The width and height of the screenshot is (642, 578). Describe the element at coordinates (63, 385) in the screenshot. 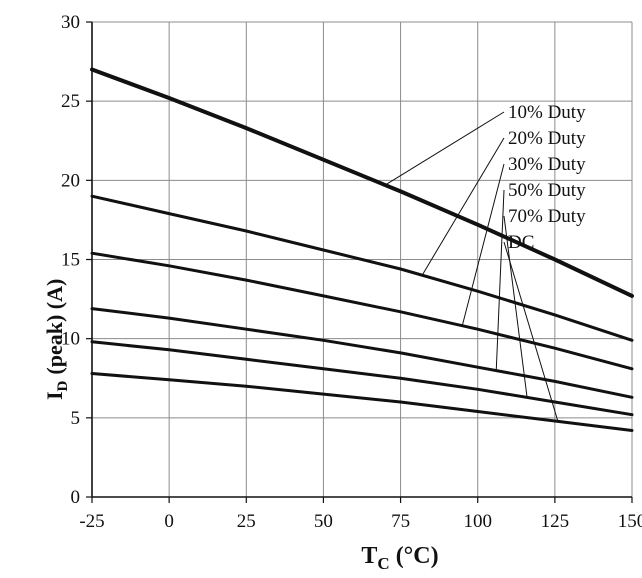

I see `y-axis-title-sub: D` at that location.